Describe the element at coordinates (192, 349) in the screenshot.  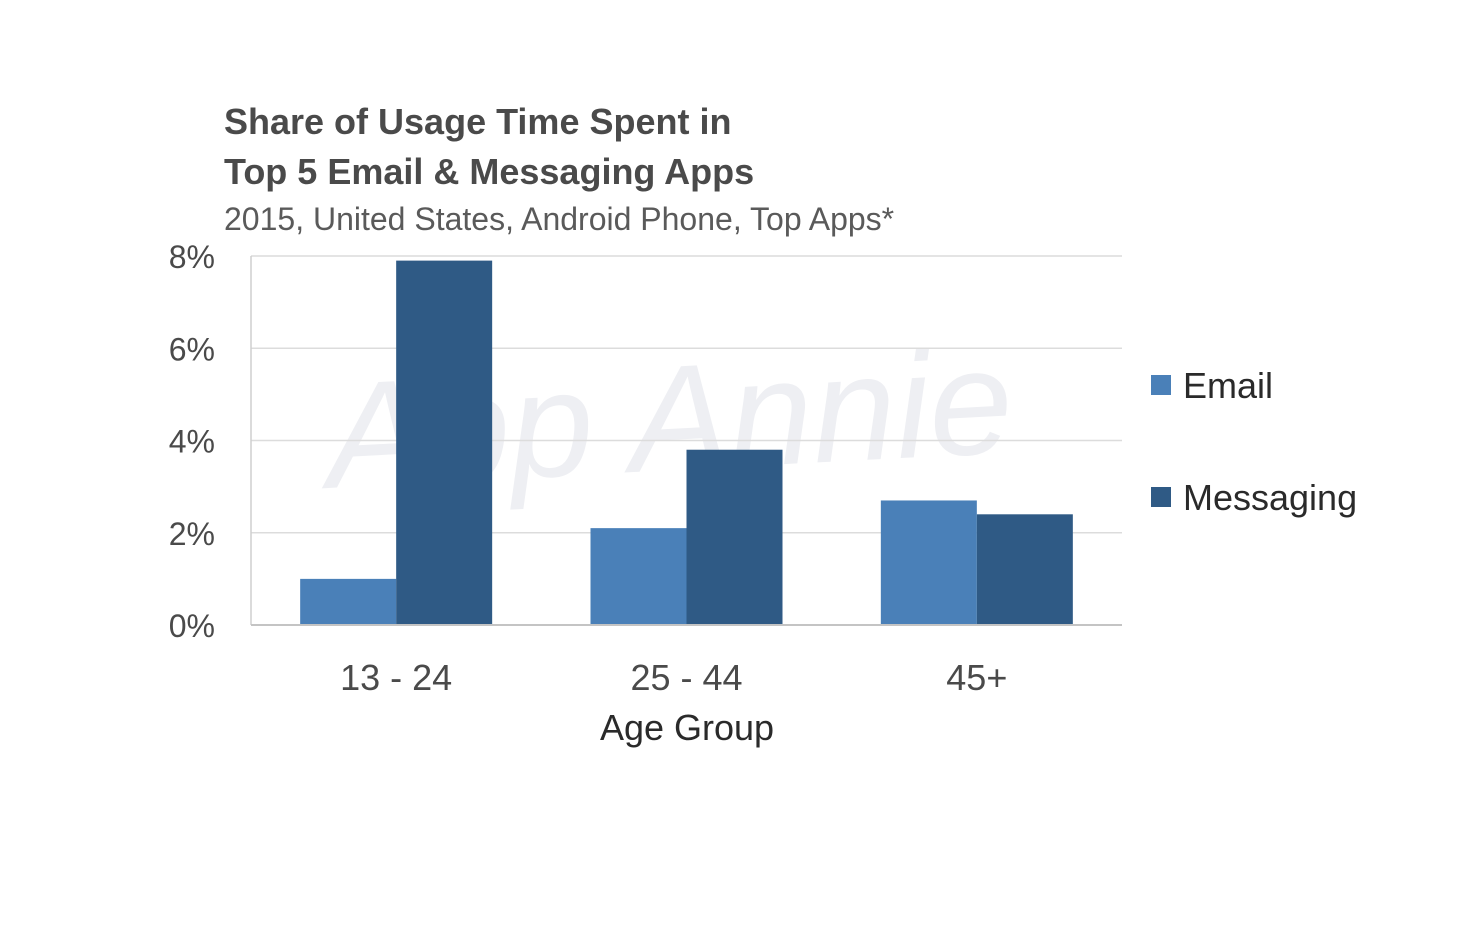
I see `y-tick-label: 6%` at that location.